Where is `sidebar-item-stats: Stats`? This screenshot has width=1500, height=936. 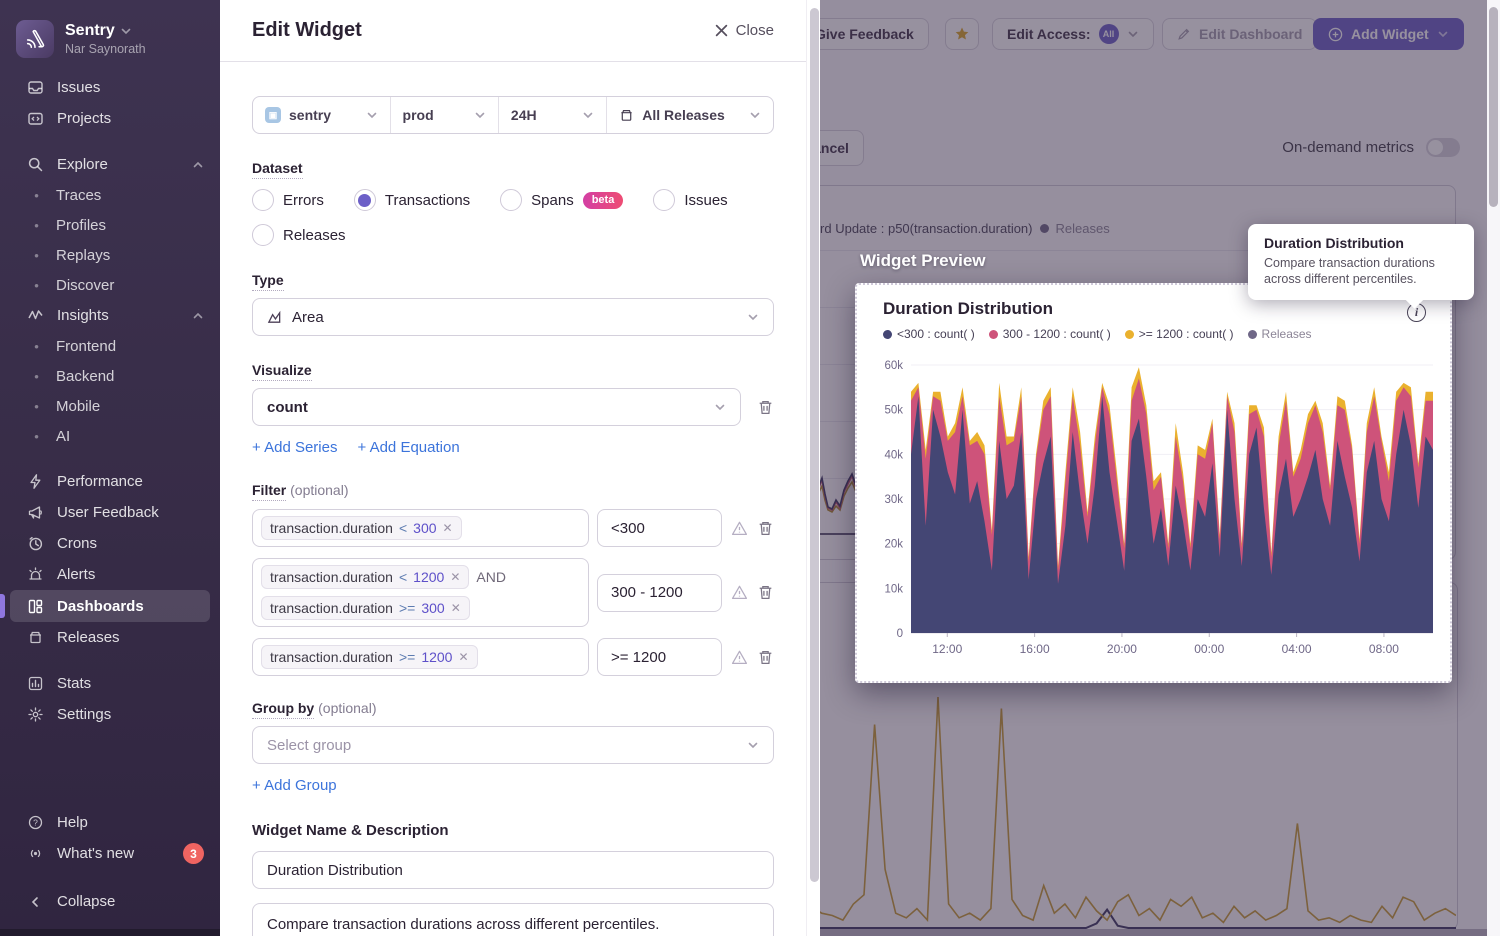 sidebar-item-stats: Stats is located at coordinates (110, 683).